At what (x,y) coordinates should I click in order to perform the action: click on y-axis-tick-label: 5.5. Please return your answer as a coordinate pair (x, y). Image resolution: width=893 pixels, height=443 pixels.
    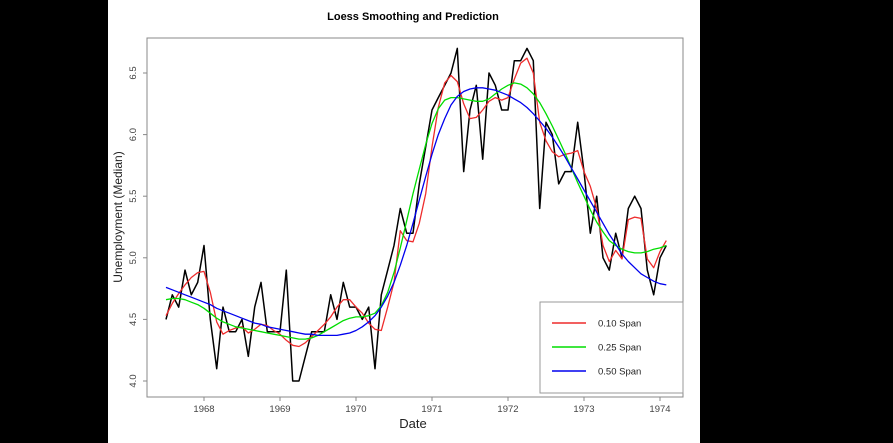
    Looking at the image, I should click on (133, 196).